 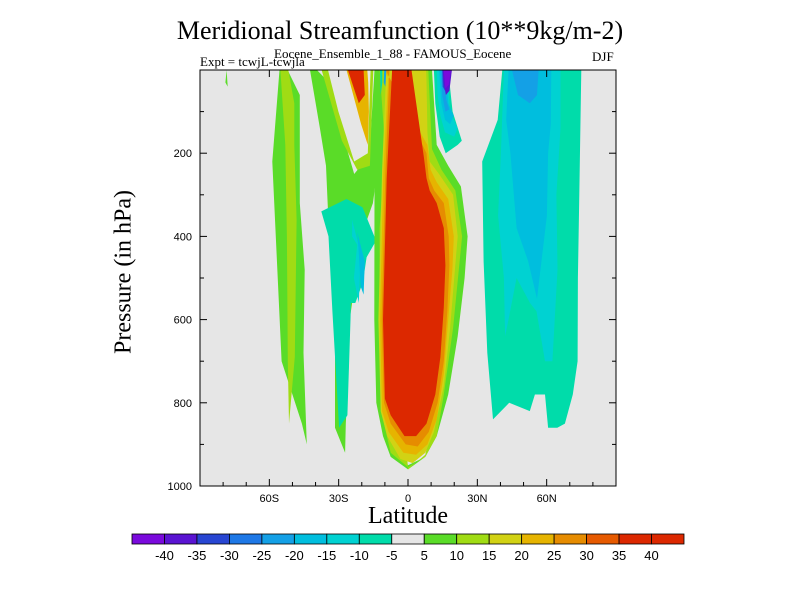 What do you see at coordinates (339, 499) in the screenshot?
I see `x-tick-label-1: 30S` at bounding box center [339, 499].